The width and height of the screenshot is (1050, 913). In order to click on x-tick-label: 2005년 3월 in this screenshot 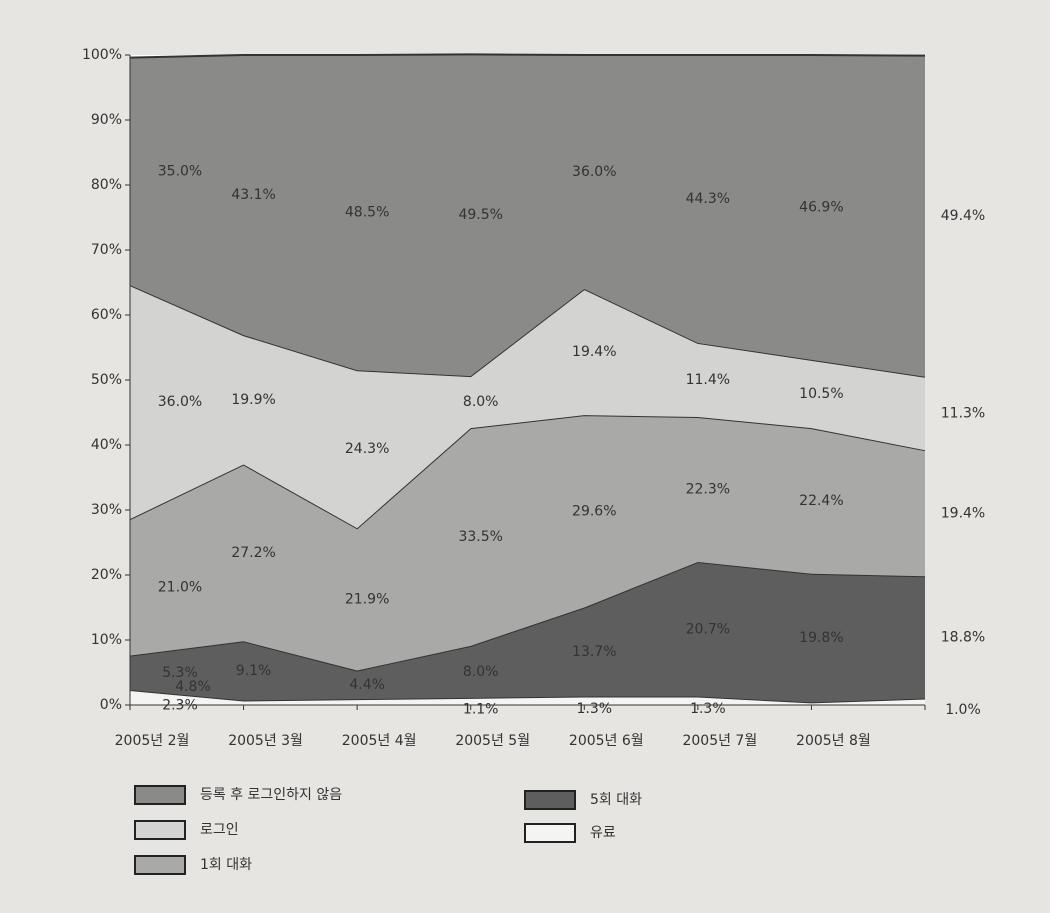, I will do `click(265, 741)`.